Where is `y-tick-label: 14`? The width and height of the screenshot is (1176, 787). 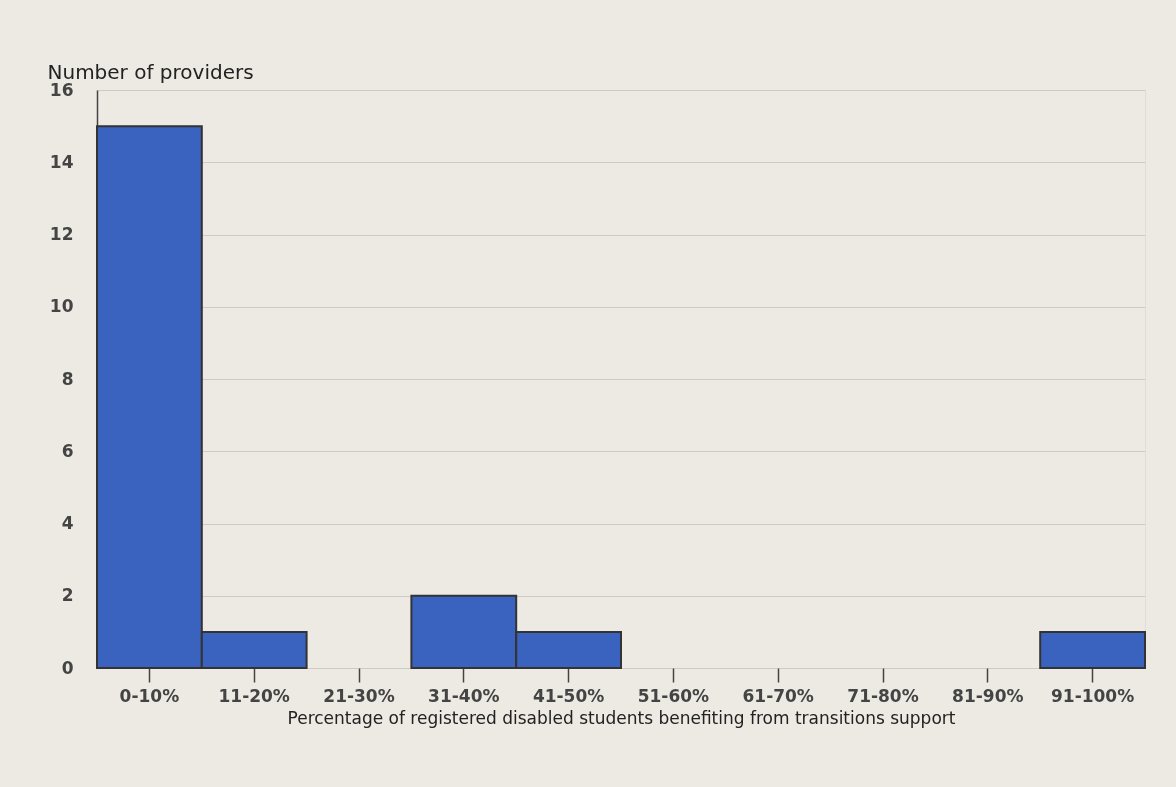 y-tick-label: 14 is located at coordinates (61, 161).